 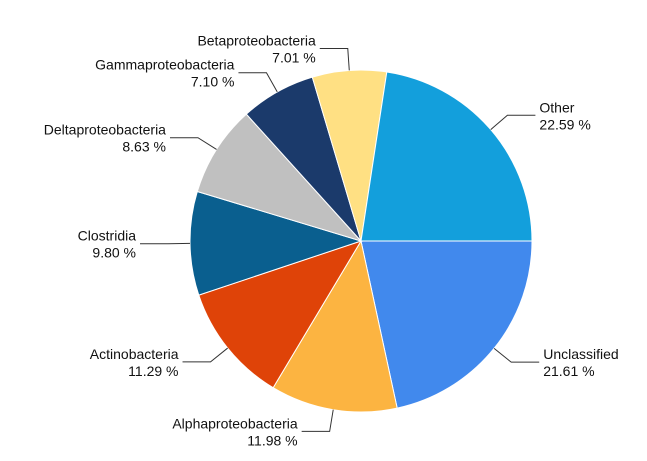 What do you see at coordinates (256, 40) in the screenshot?
I see `slice-label: Betaproteobacteria` at bounding box center [256, 40].